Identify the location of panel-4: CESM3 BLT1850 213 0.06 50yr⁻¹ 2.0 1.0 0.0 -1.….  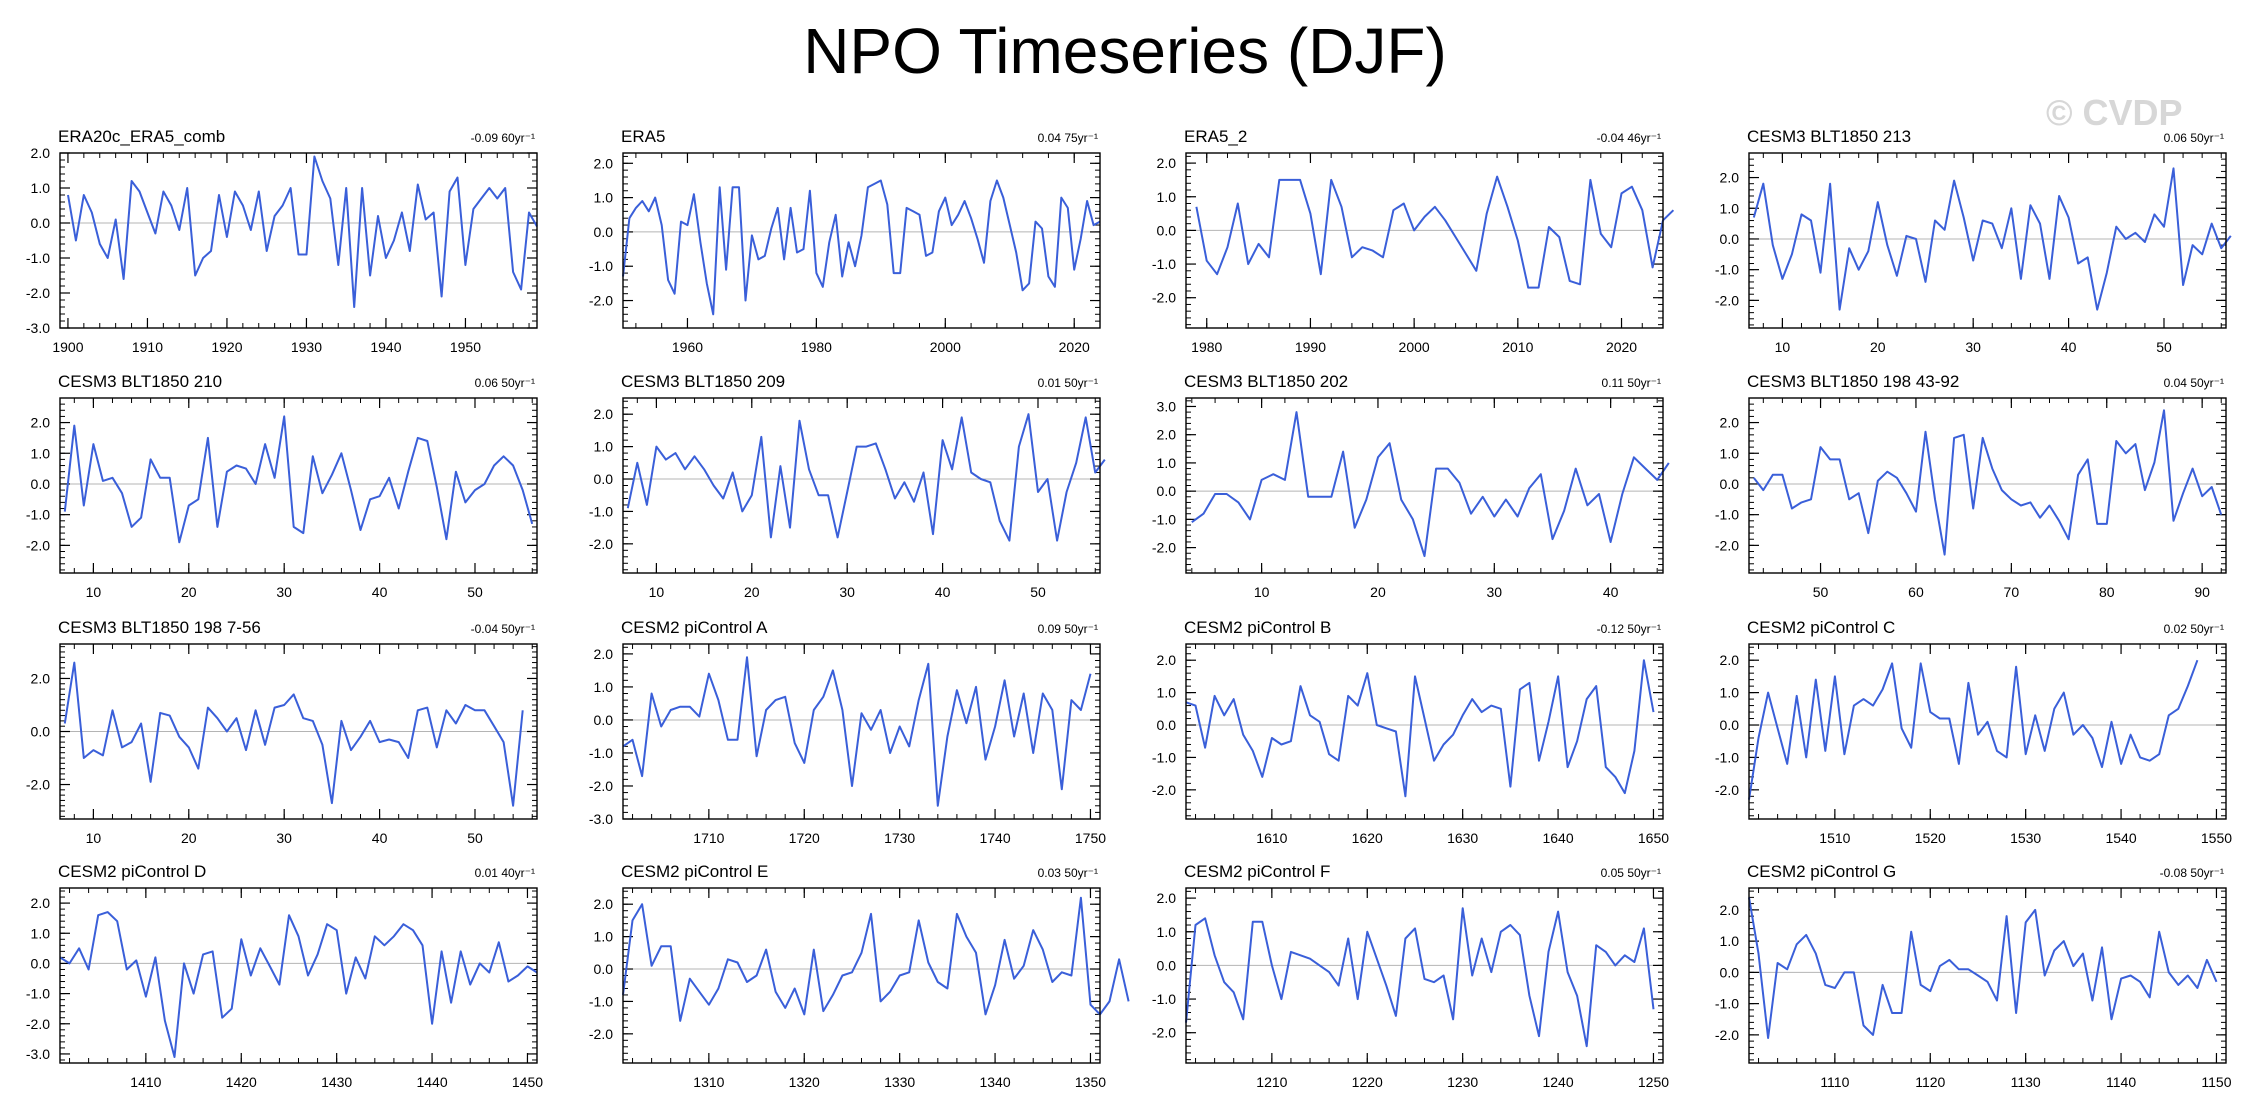
(1973, 241).